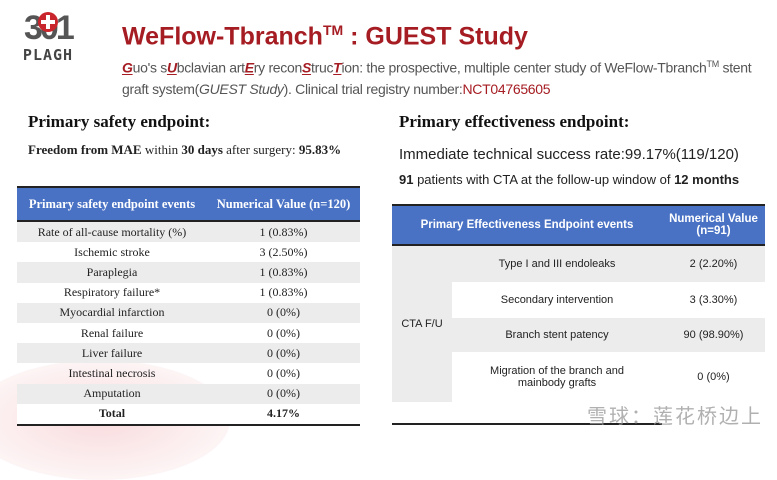  I want to click on table-row: Secondary intervention 3 (3.30%), so click(578, 300).